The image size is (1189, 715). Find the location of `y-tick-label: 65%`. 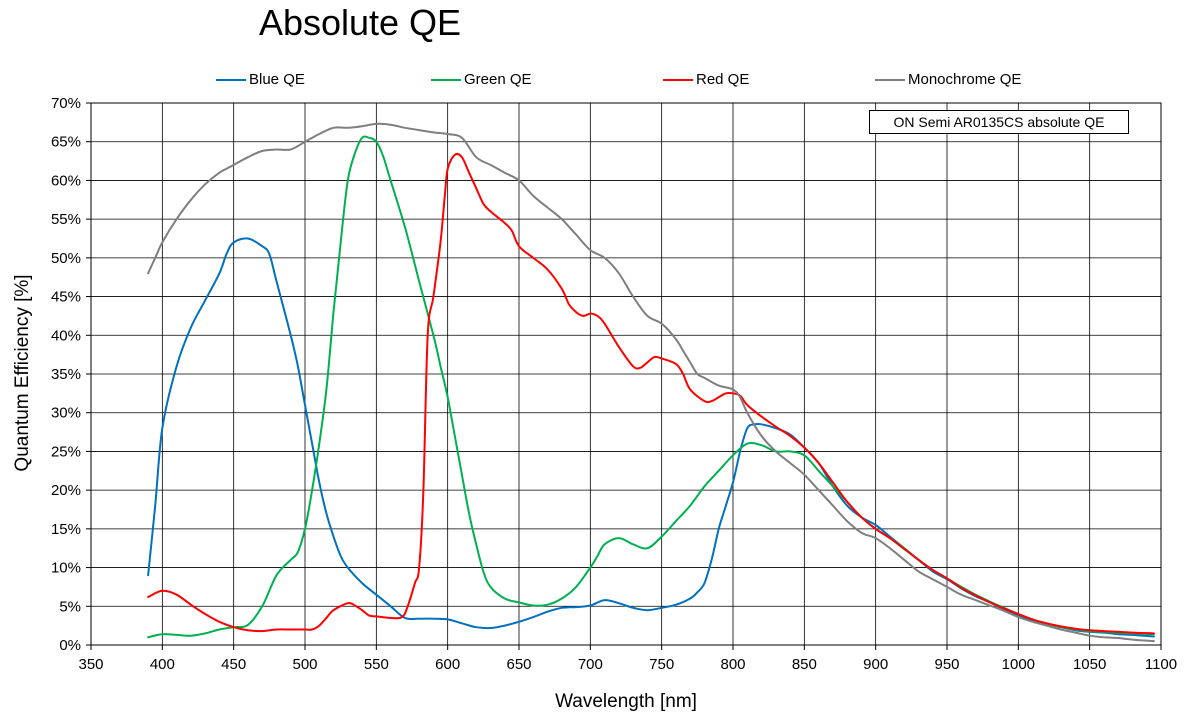

y-tick-label: 65% is located at coordinates (66, 142).